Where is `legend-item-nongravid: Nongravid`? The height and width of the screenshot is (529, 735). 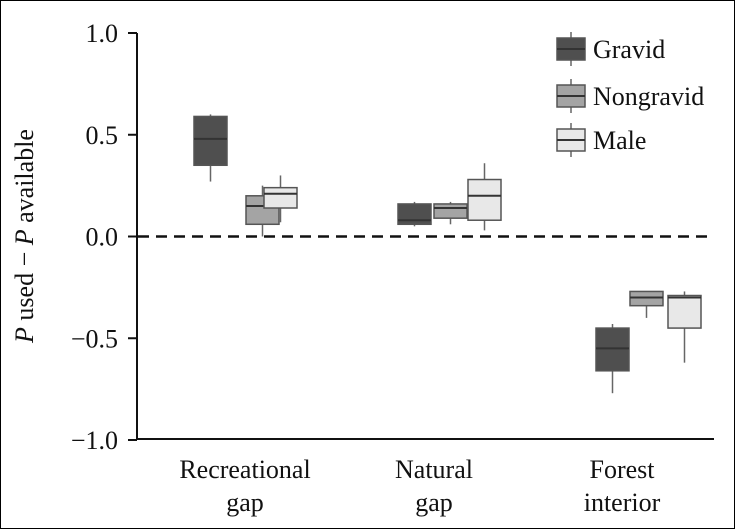
legend-item-nongravid: Nongravid is located at coordinates (630, 96).